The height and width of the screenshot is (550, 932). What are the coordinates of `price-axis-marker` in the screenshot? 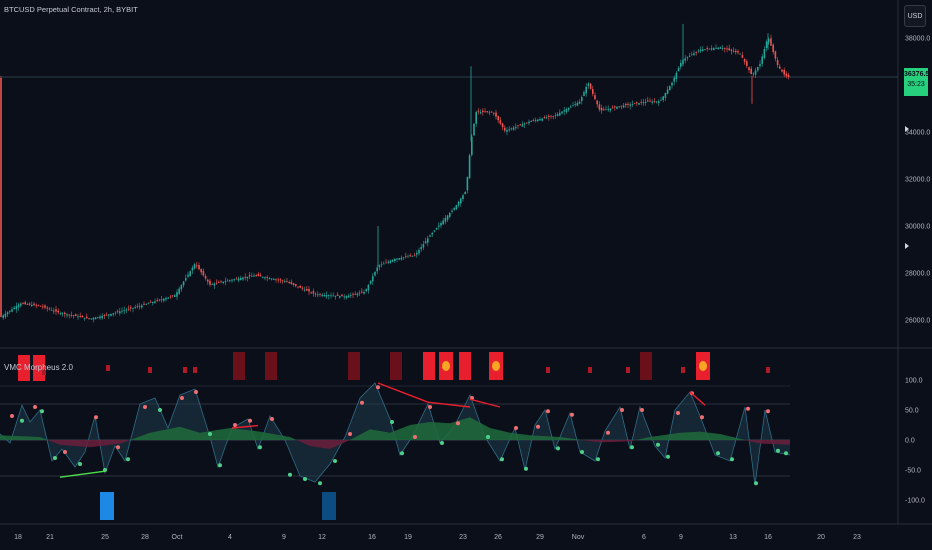 It's located at (907, 246).